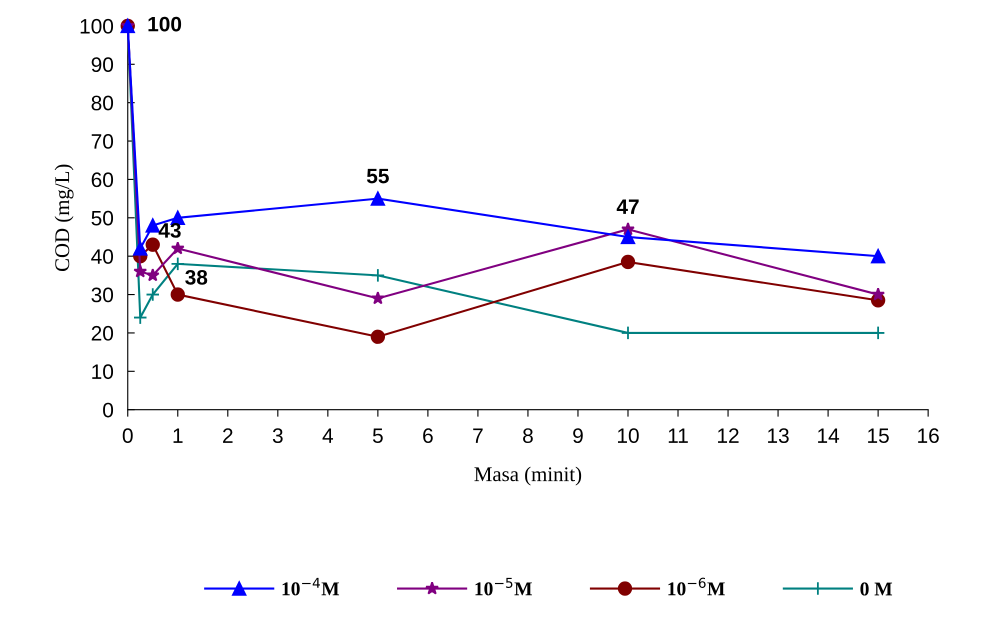 The width and height of the screenshot is (998, 617). I want to click on y-axis-title: COD (mg/L), so click(64, 218).